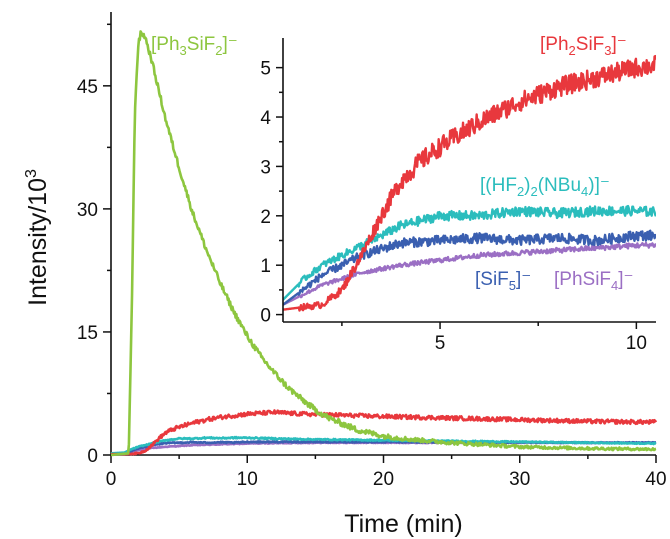 The image size is (670, 539). I want to click on inset-x-tick-label: 10, so click(636, 343).